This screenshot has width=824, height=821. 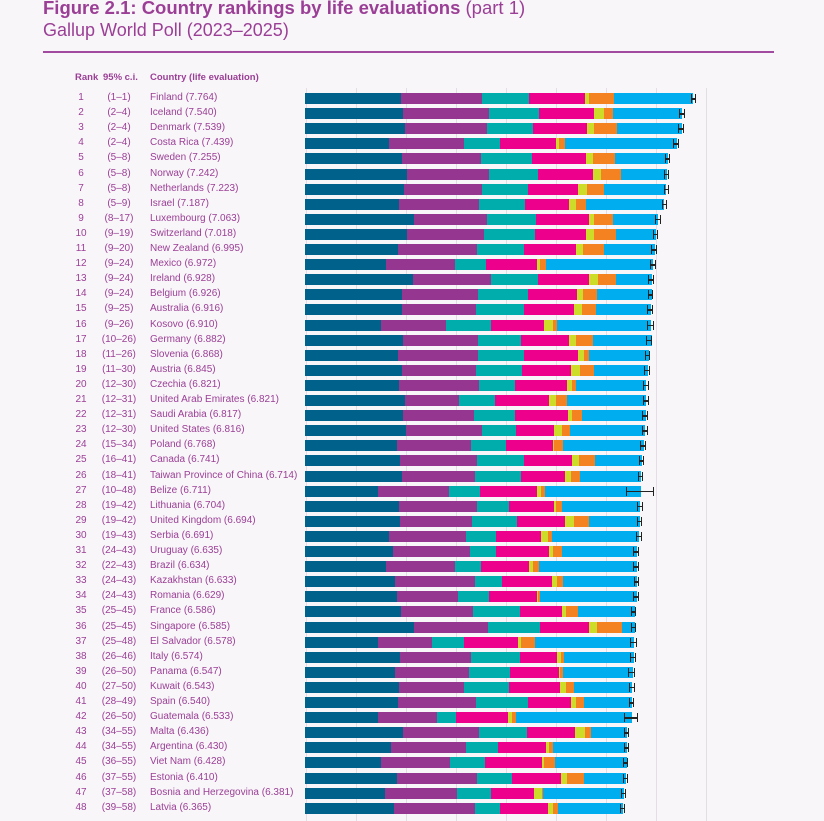 I want to click on country-name: Mexico, so click(x=166, y=264).